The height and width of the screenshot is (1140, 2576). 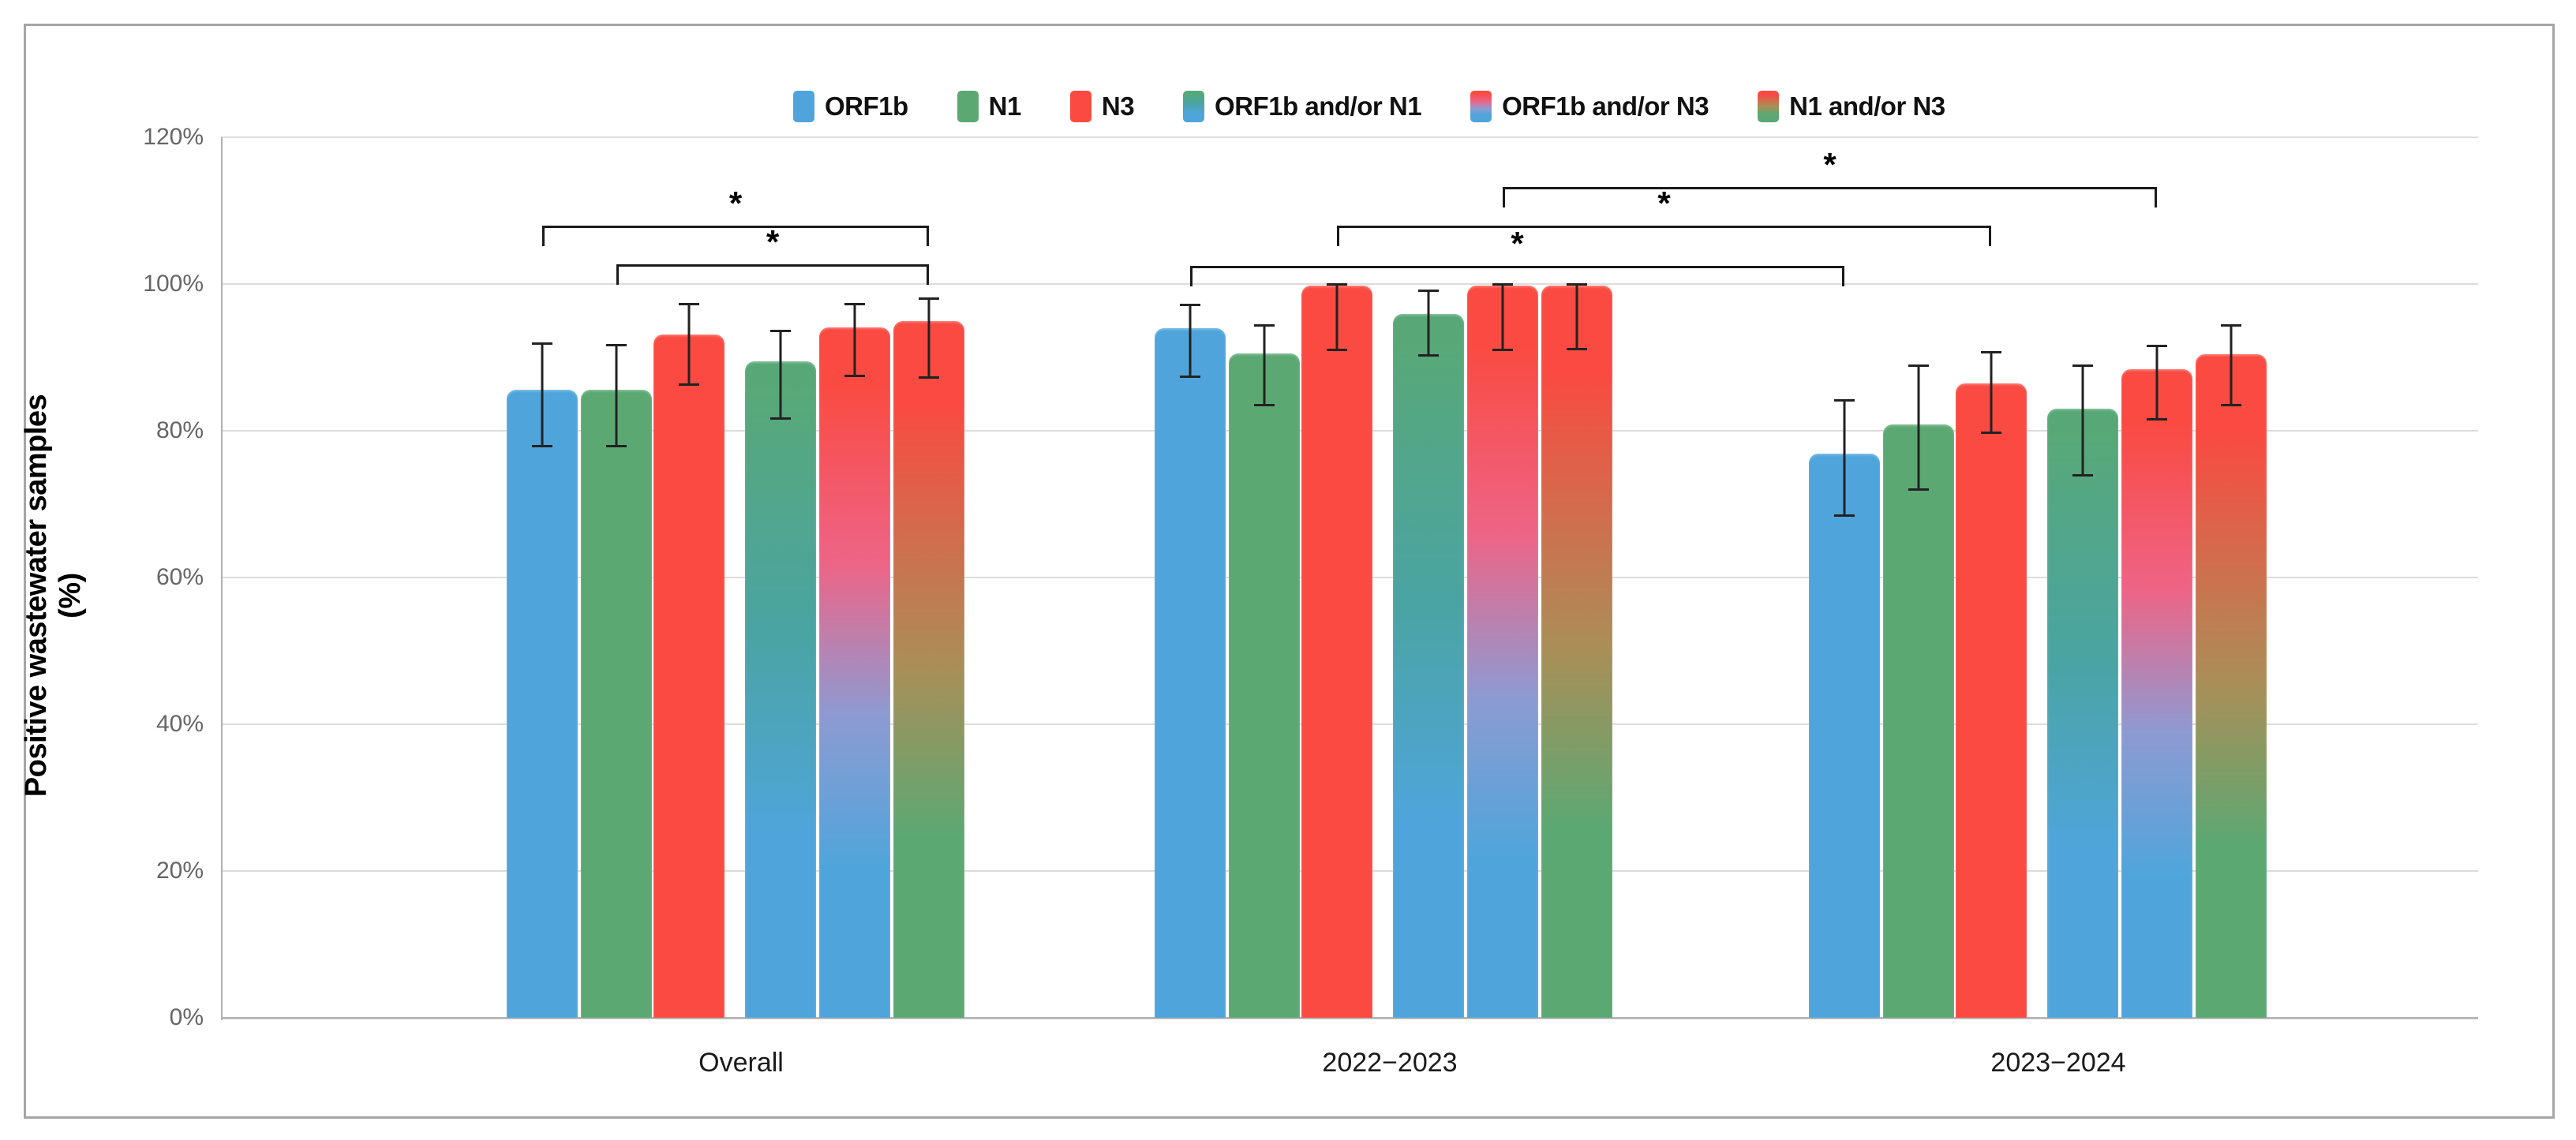 I want to click on legend-item-orf1b-and-or-n3: ORF1b and/or N3, so click(x=1589, y=106).